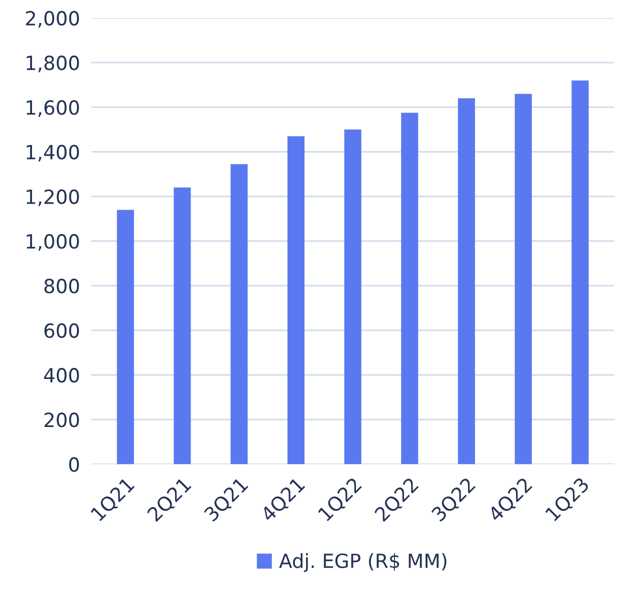 This screenshot has height=599, width=630. I want to click on y-tick-label: 400, so click(61, 375).